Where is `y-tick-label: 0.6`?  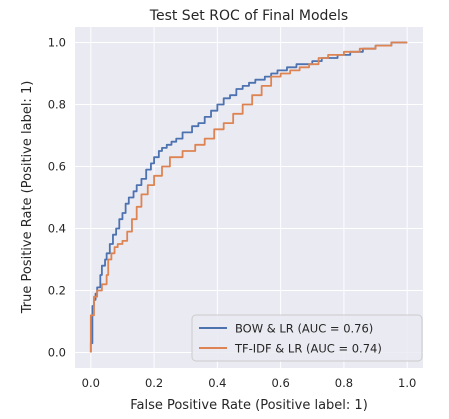
y-tick-label: 0.6 is located at coordinates (57, 167).